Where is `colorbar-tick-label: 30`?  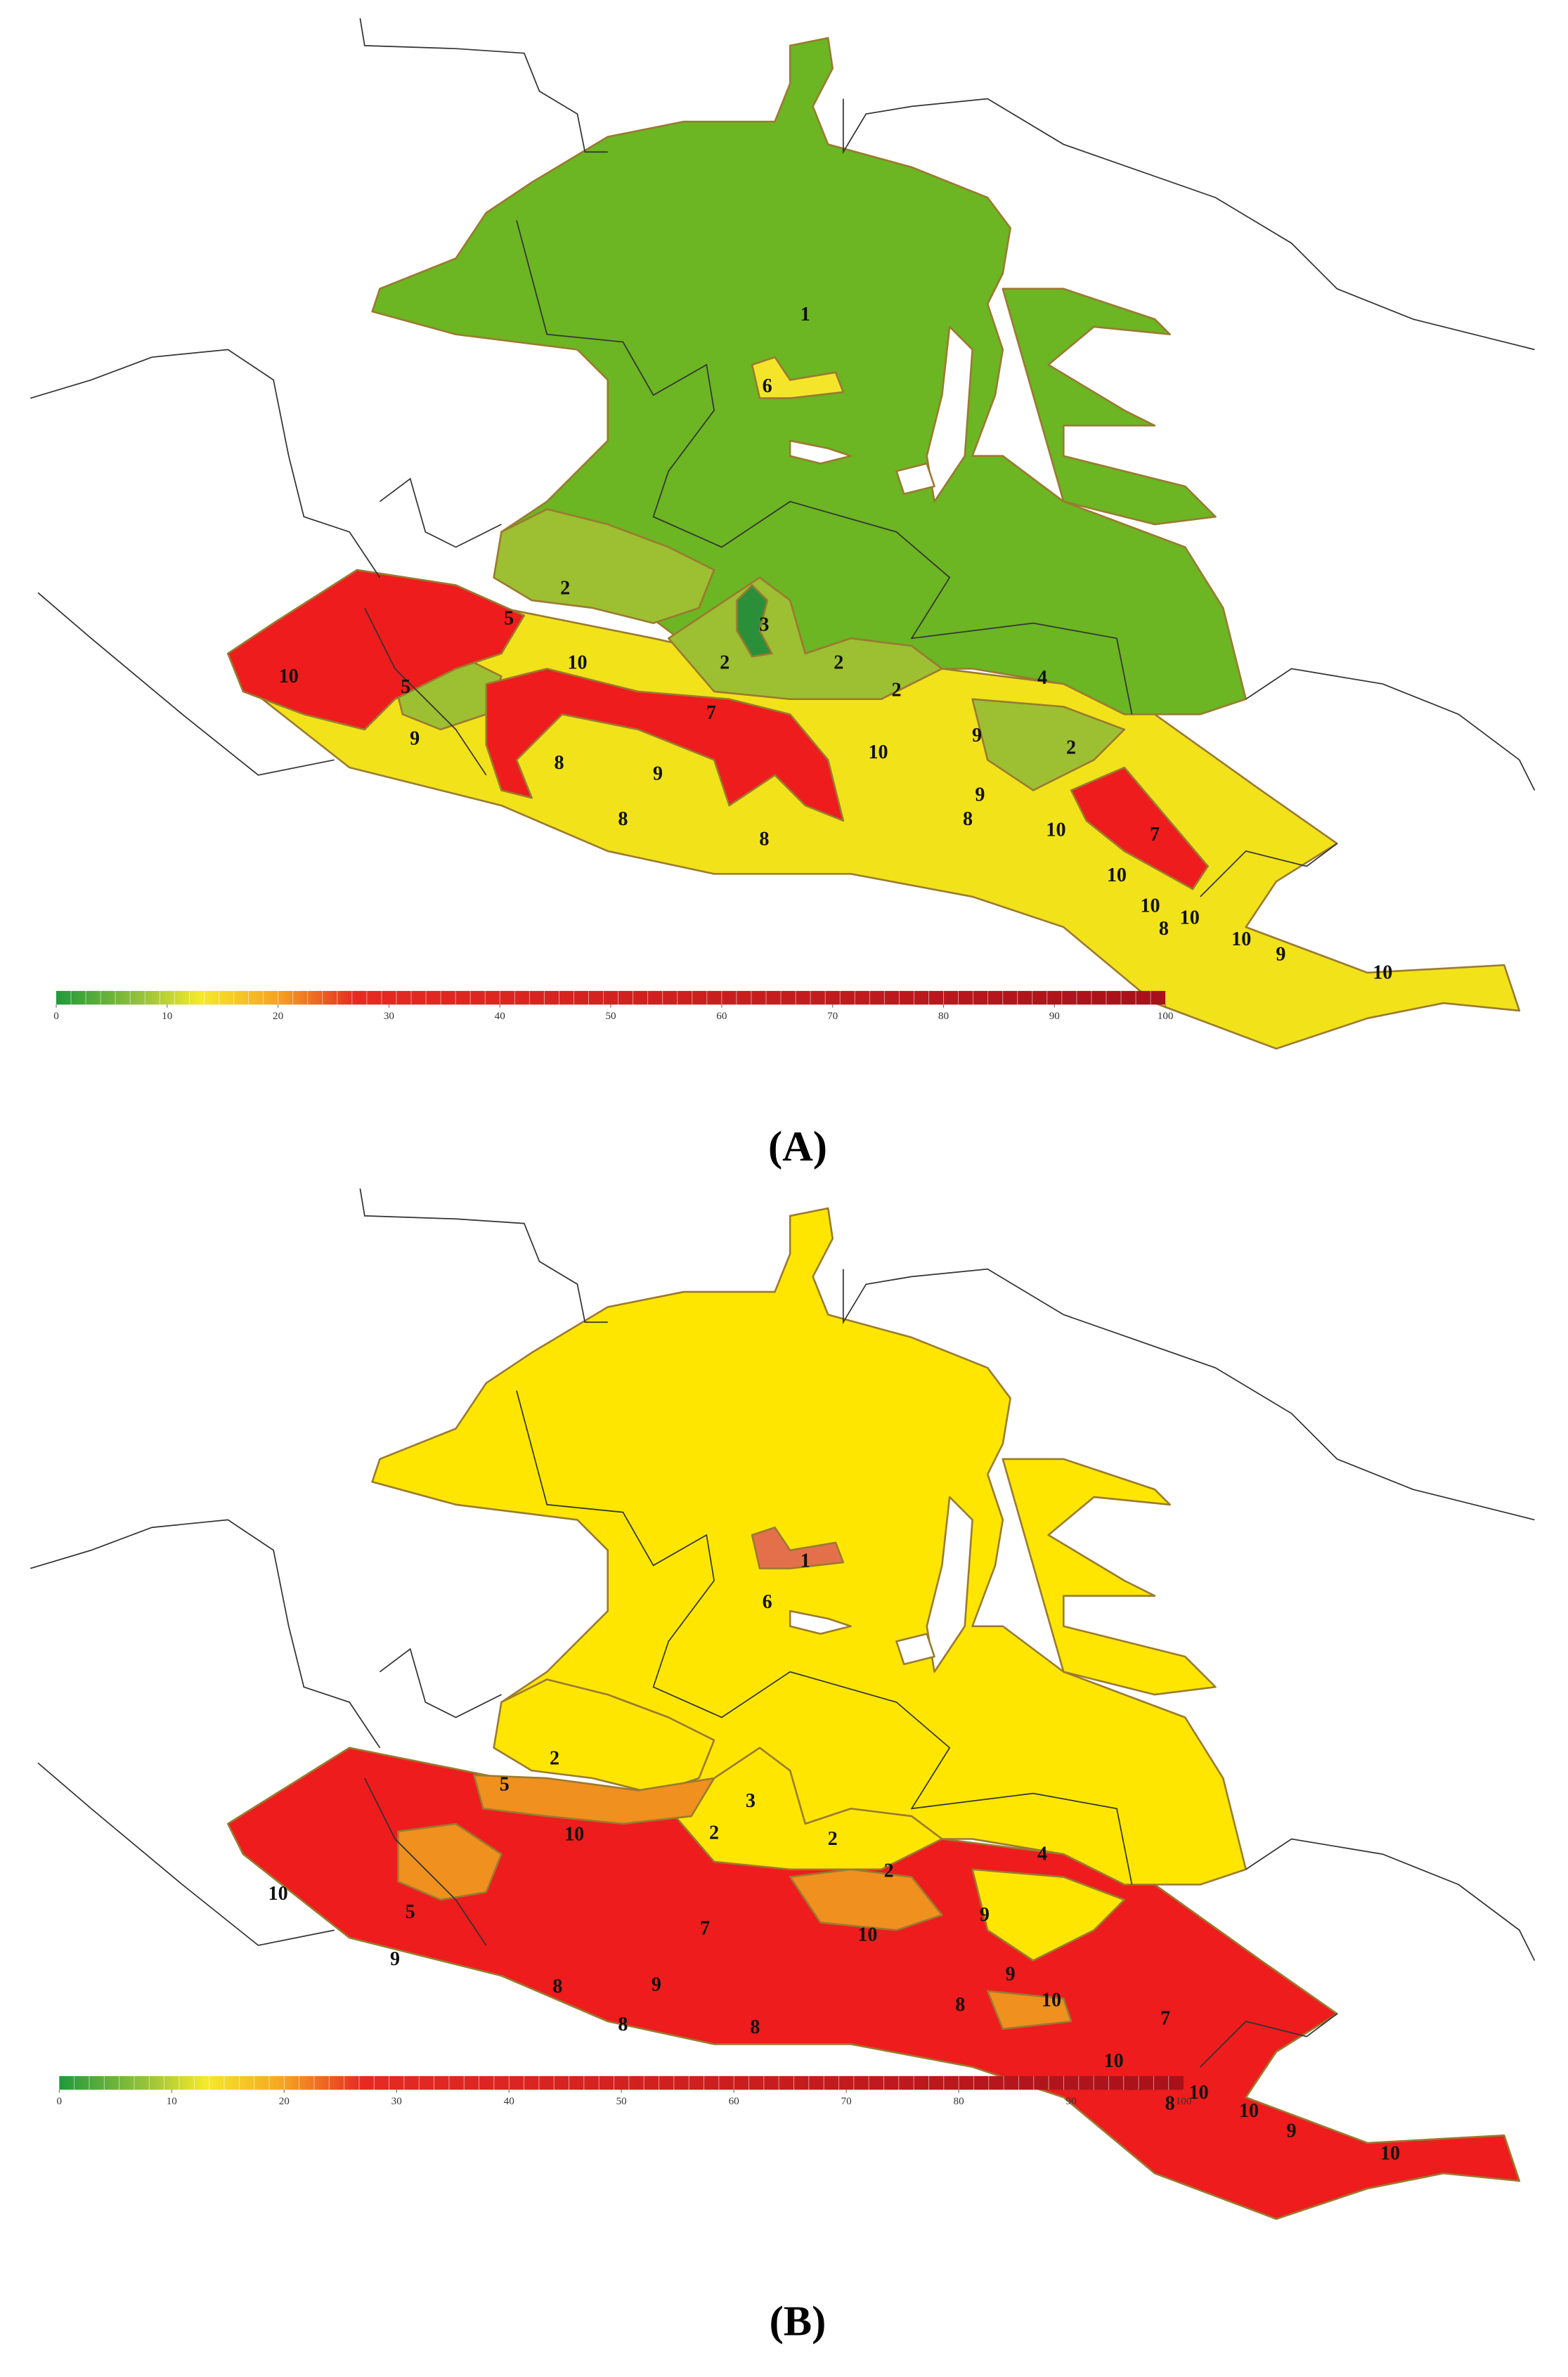
colorbar-tick-label: 30 is located at coordinates (396, 2101).